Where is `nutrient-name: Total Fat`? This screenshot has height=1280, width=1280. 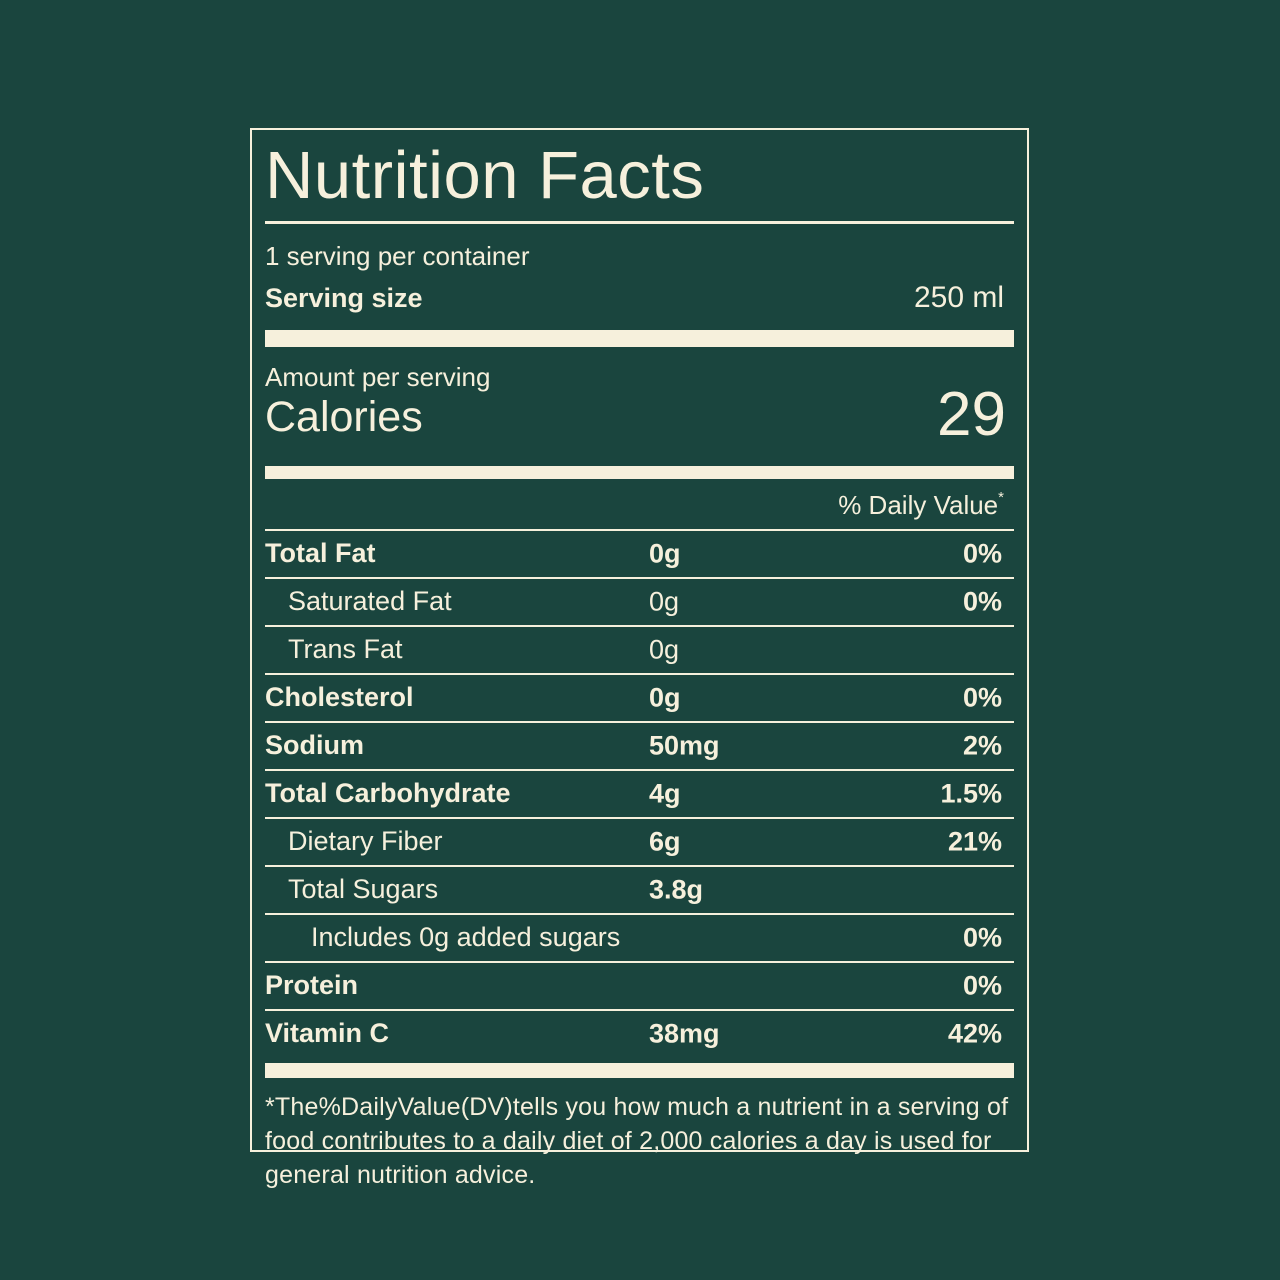 nutrient-name: Total Fat is located at coordinates (320, 553).